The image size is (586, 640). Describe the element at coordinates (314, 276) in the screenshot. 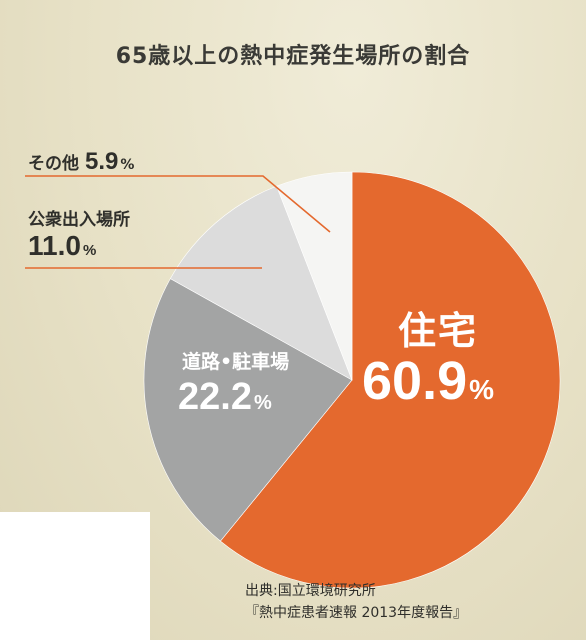

I see `pie-slice-other` at that location.